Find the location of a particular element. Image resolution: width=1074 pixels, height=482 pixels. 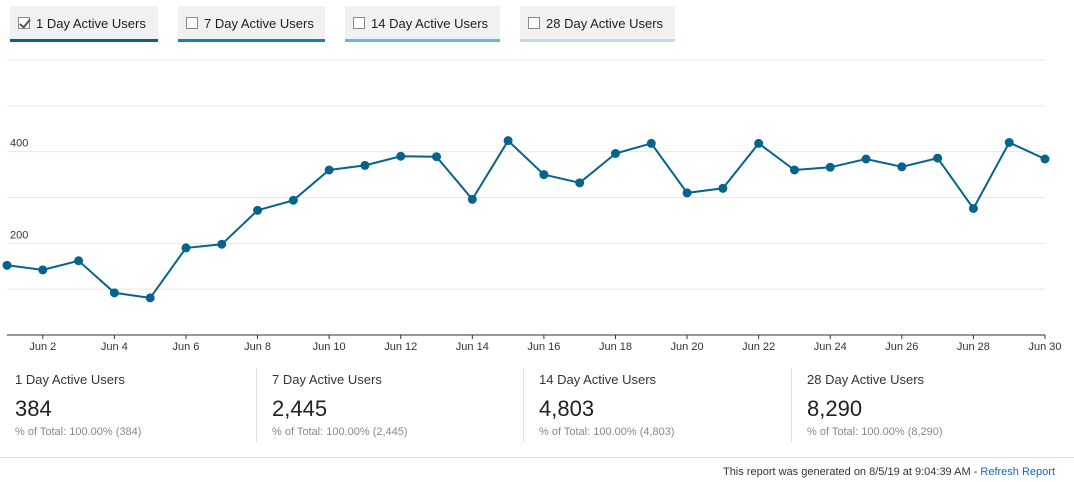

stat-percent-of-total: % of Total: 100.00% (384) is located at coordinates (78, 432).